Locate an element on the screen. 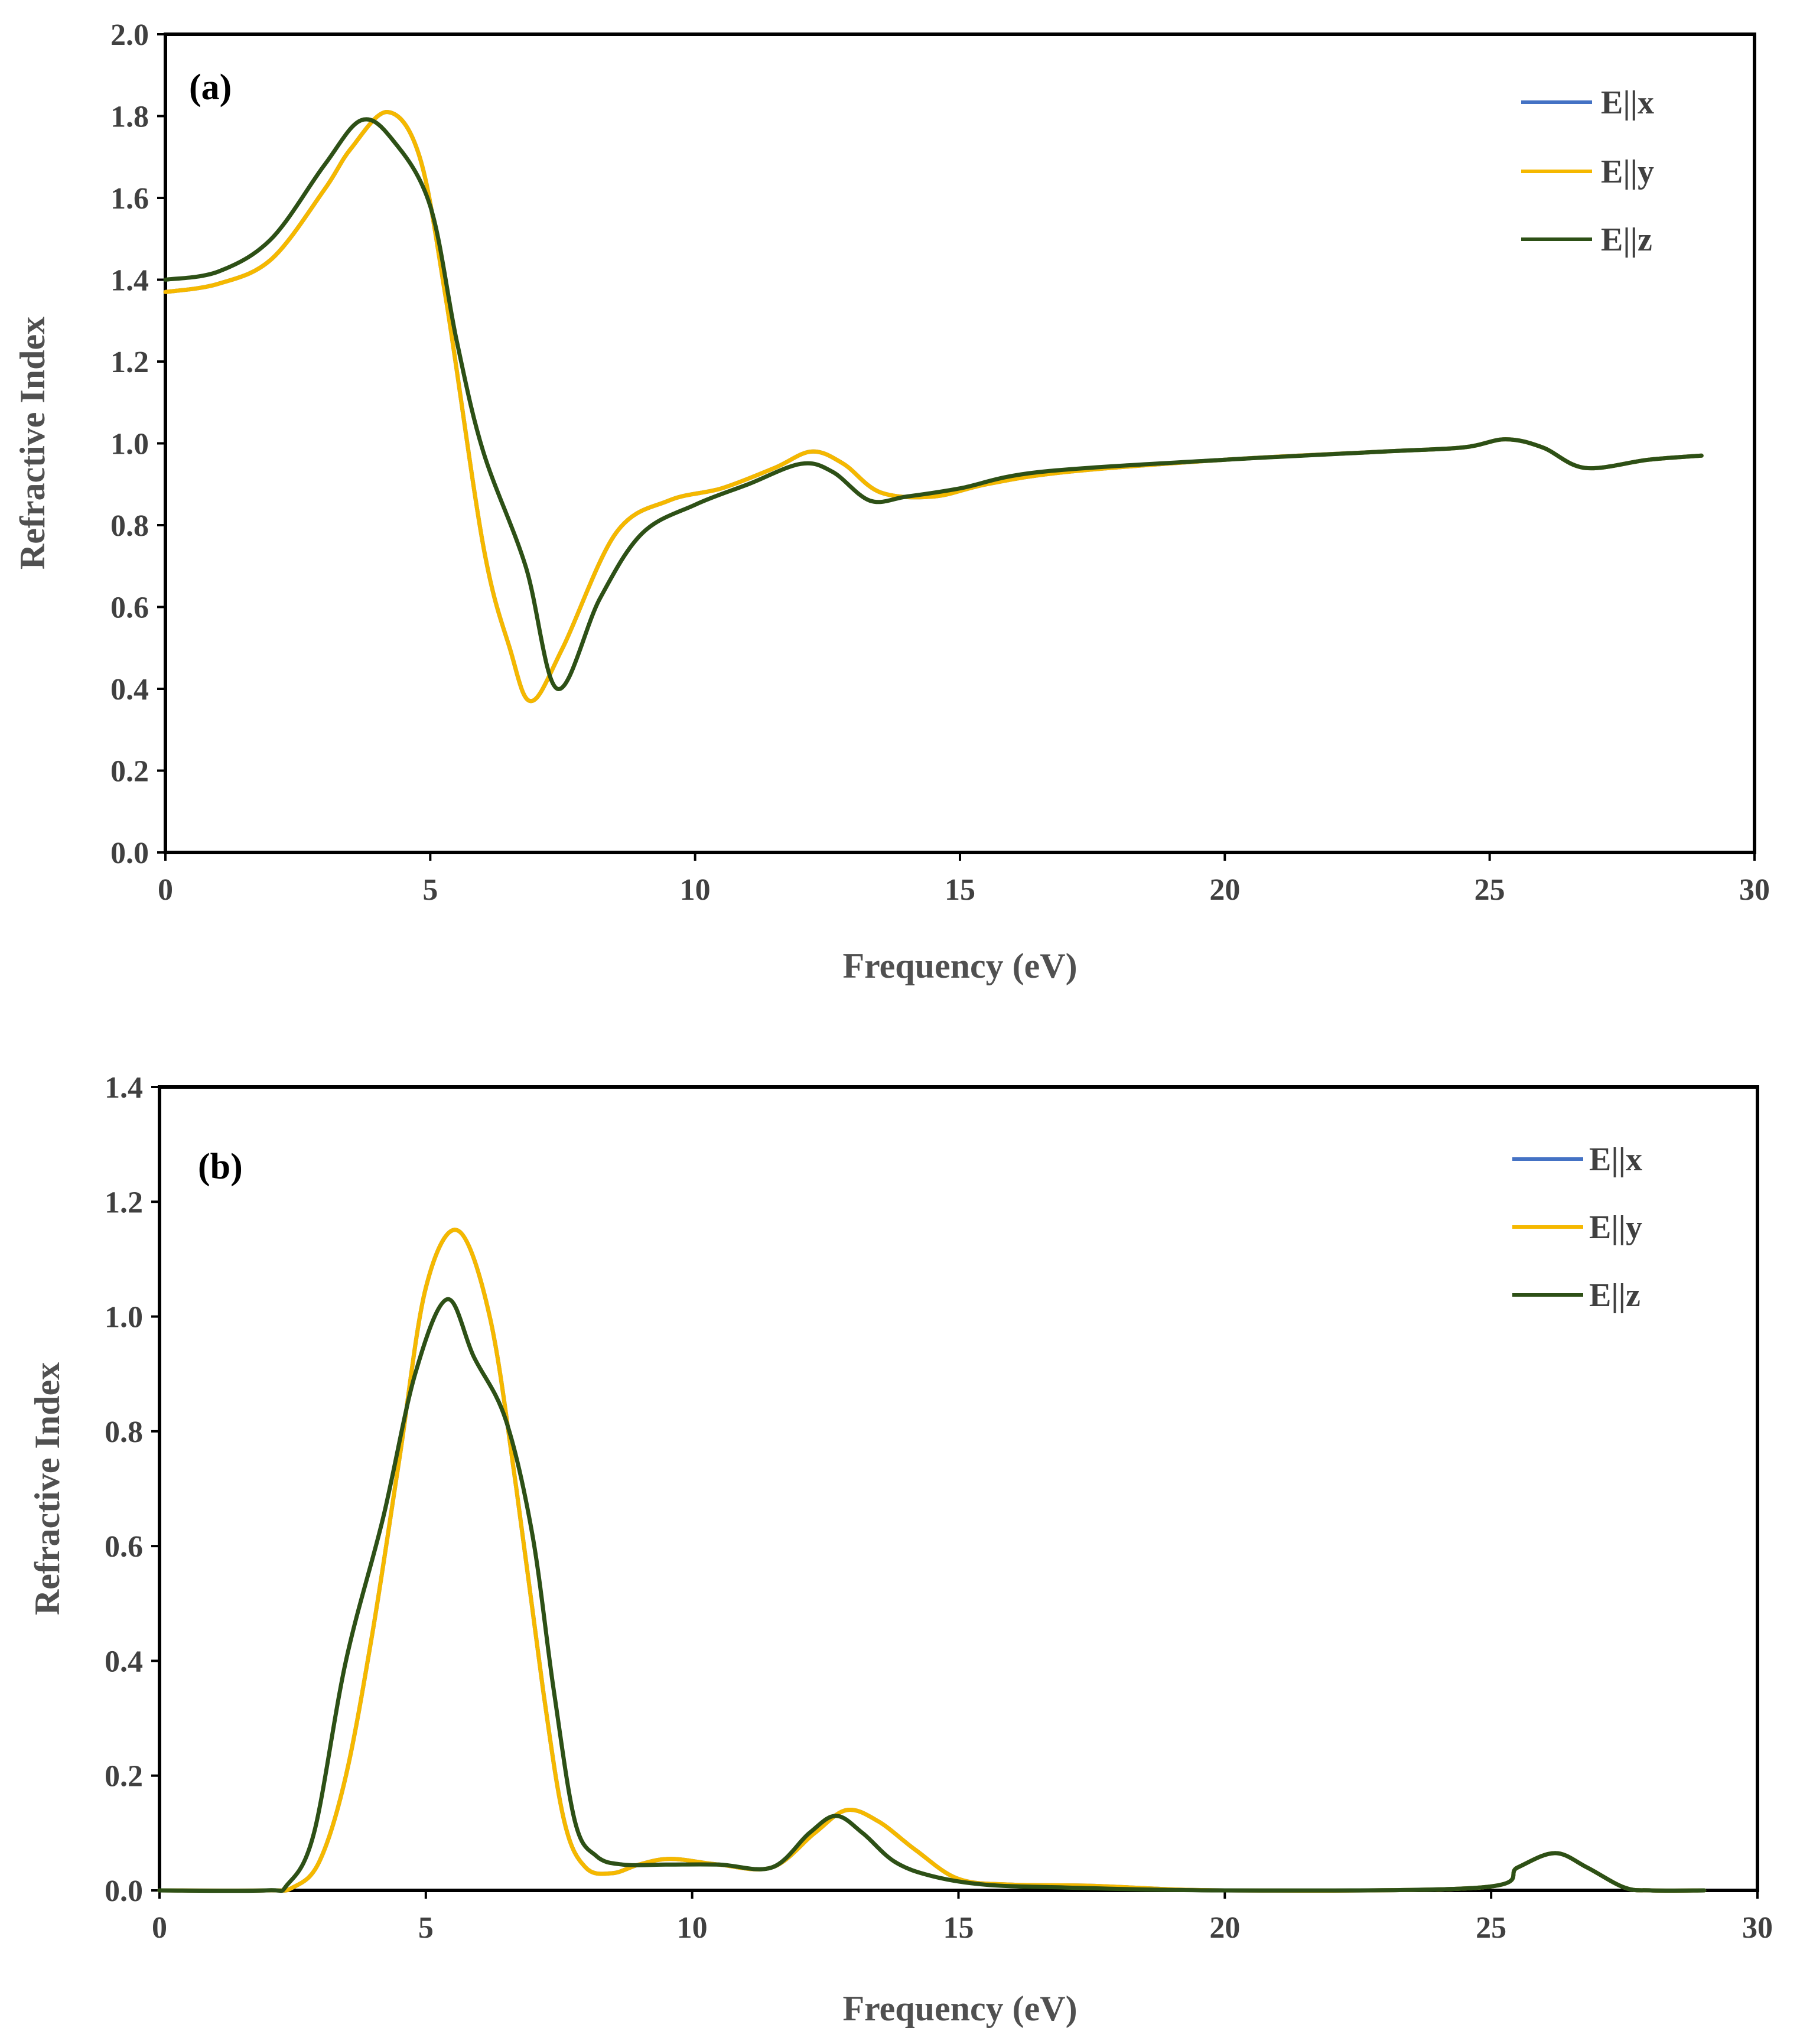 This screenshot has width=1800, height=2044. panel-label: (a) is located at coordinates (210, 87).